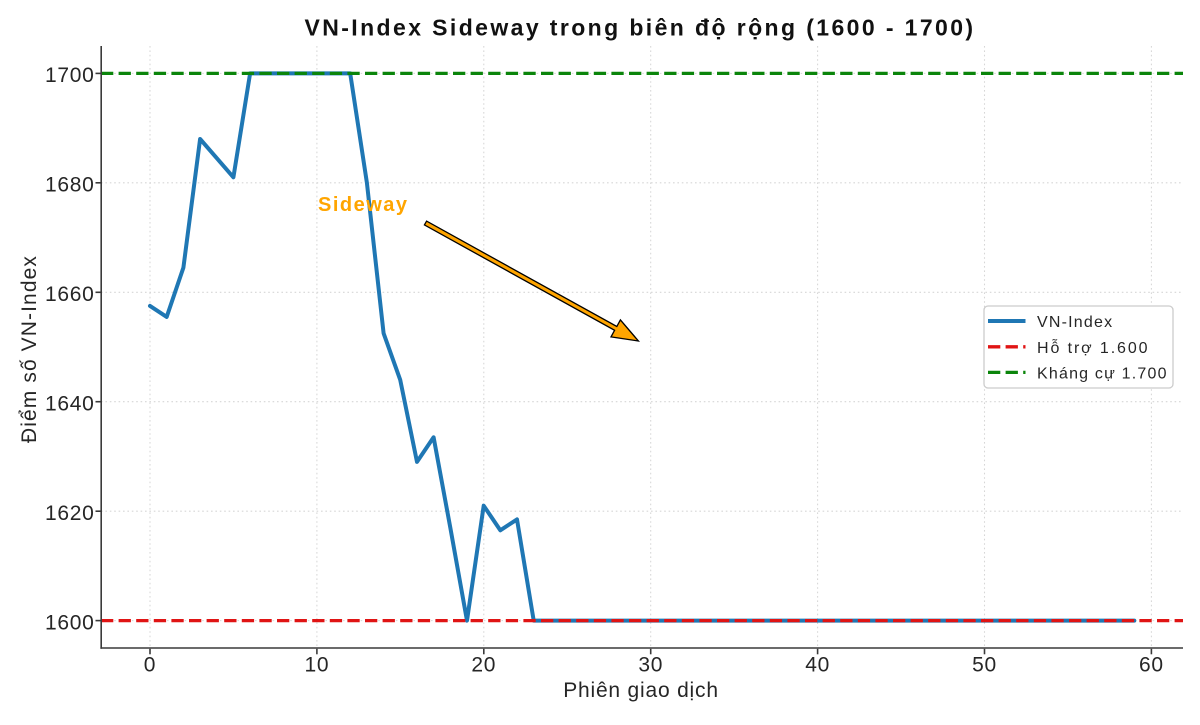  I want to click on svg-text: 10, so click(317, 665).